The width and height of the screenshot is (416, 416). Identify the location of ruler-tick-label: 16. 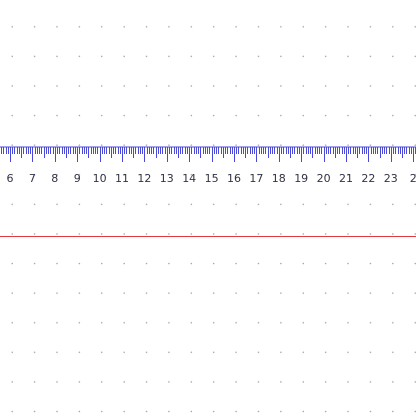
(234, 178).